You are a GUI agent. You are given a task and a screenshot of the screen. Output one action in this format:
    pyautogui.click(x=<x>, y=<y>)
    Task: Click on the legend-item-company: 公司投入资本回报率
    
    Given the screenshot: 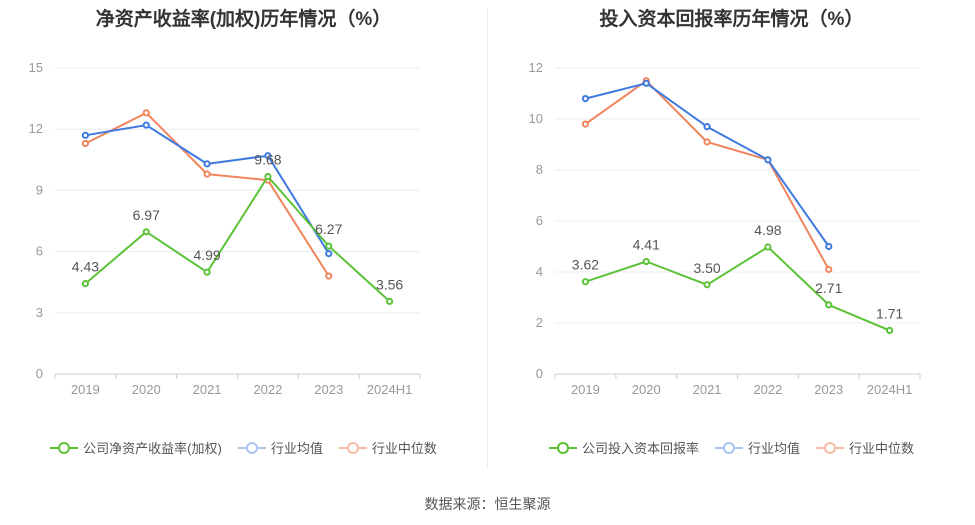 What is the action you would take?
    pyautogui.click(x=623, y=447)
    